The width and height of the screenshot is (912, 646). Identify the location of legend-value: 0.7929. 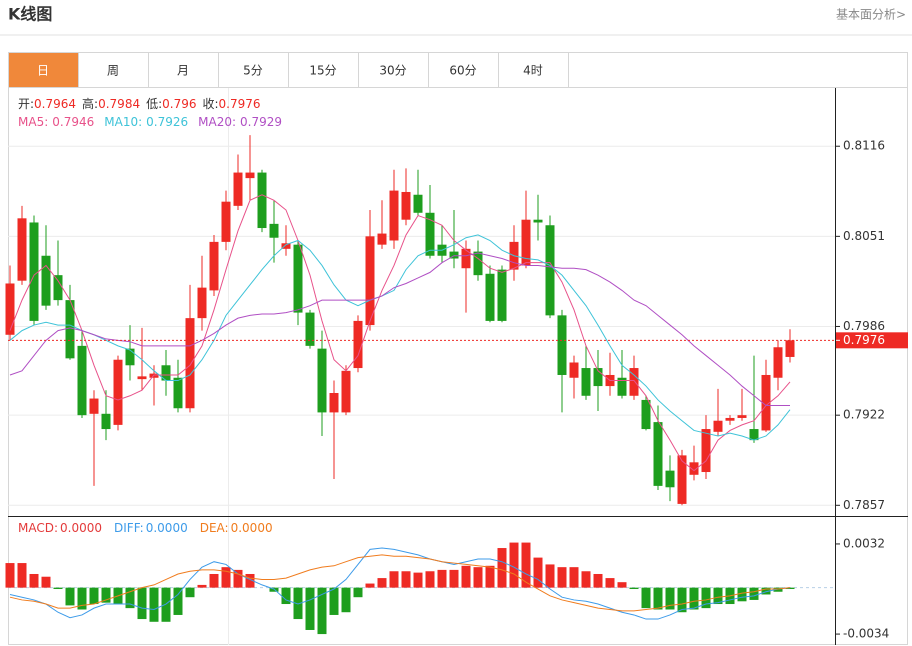
(261, 122).